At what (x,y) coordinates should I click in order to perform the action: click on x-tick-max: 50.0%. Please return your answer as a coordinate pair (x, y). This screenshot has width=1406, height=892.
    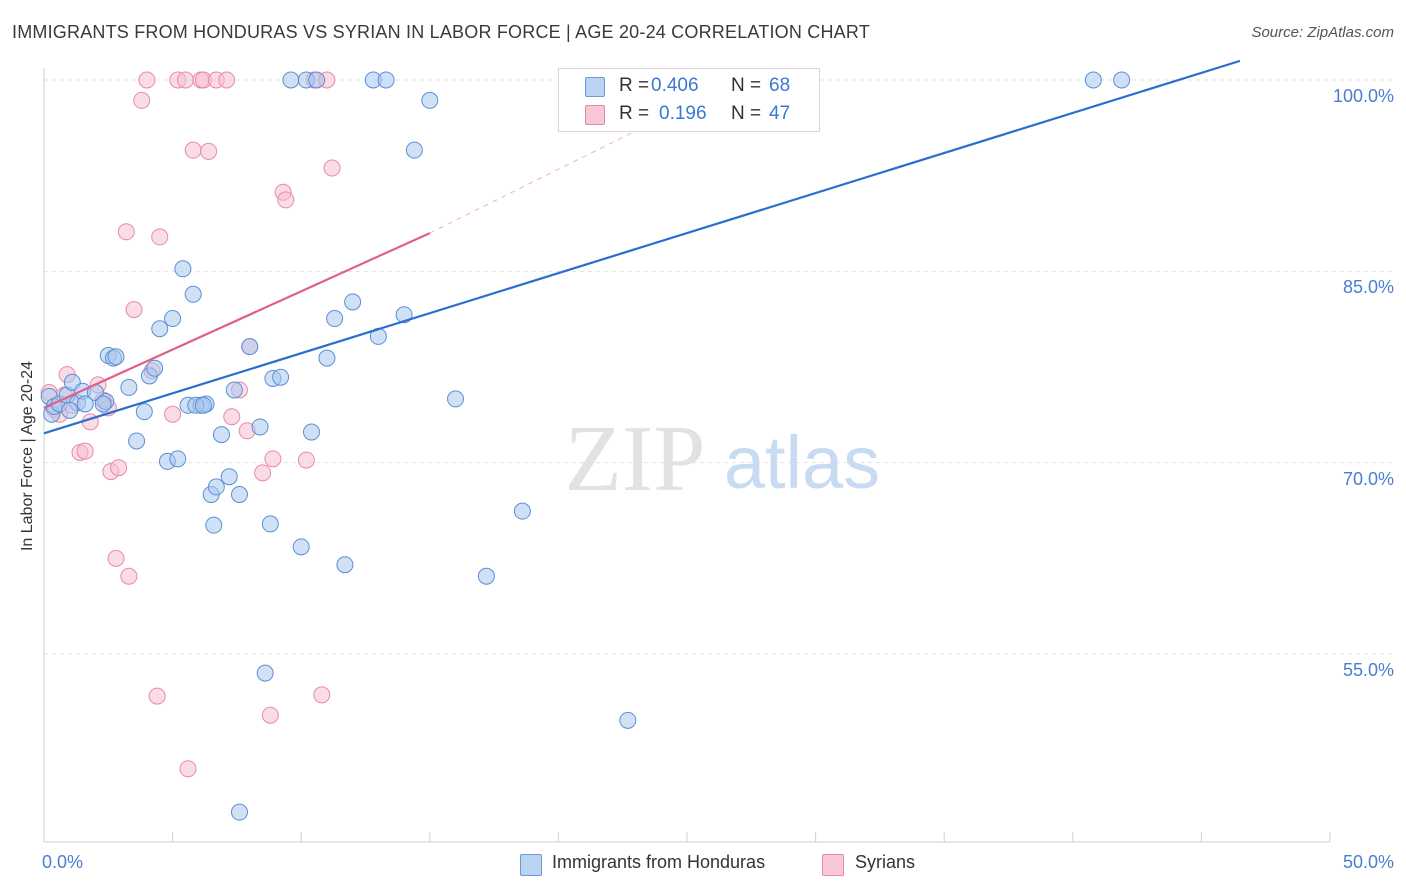
    Looking at the image, I should click on (1368, 862).